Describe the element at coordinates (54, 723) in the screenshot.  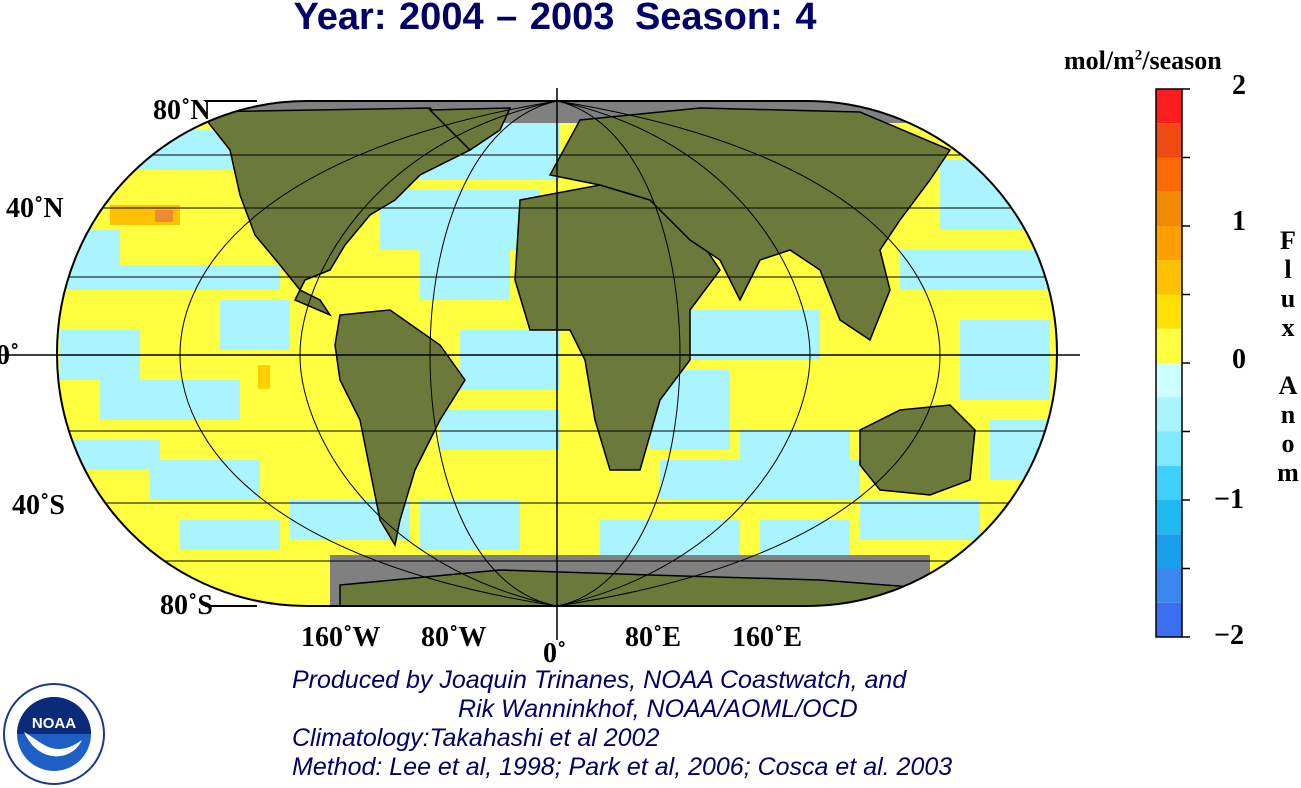
I see `logo-text: NOAA` at that location.